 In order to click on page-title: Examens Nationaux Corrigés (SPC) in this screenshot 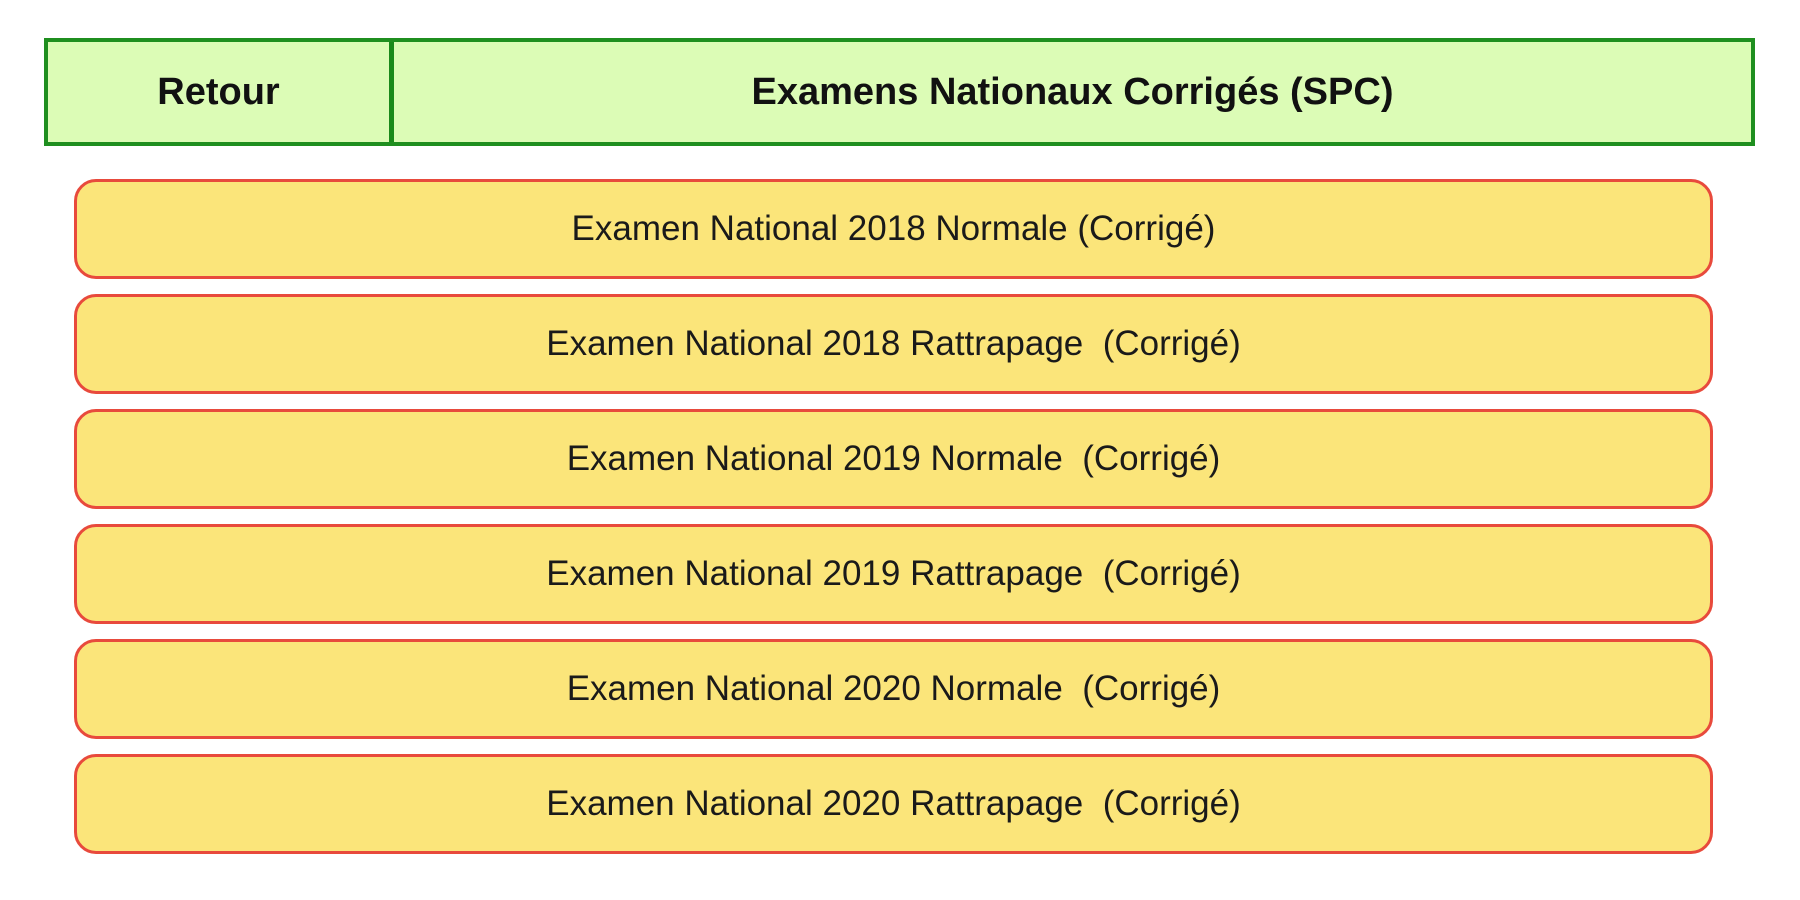, I will do `click(1072, 91)`.